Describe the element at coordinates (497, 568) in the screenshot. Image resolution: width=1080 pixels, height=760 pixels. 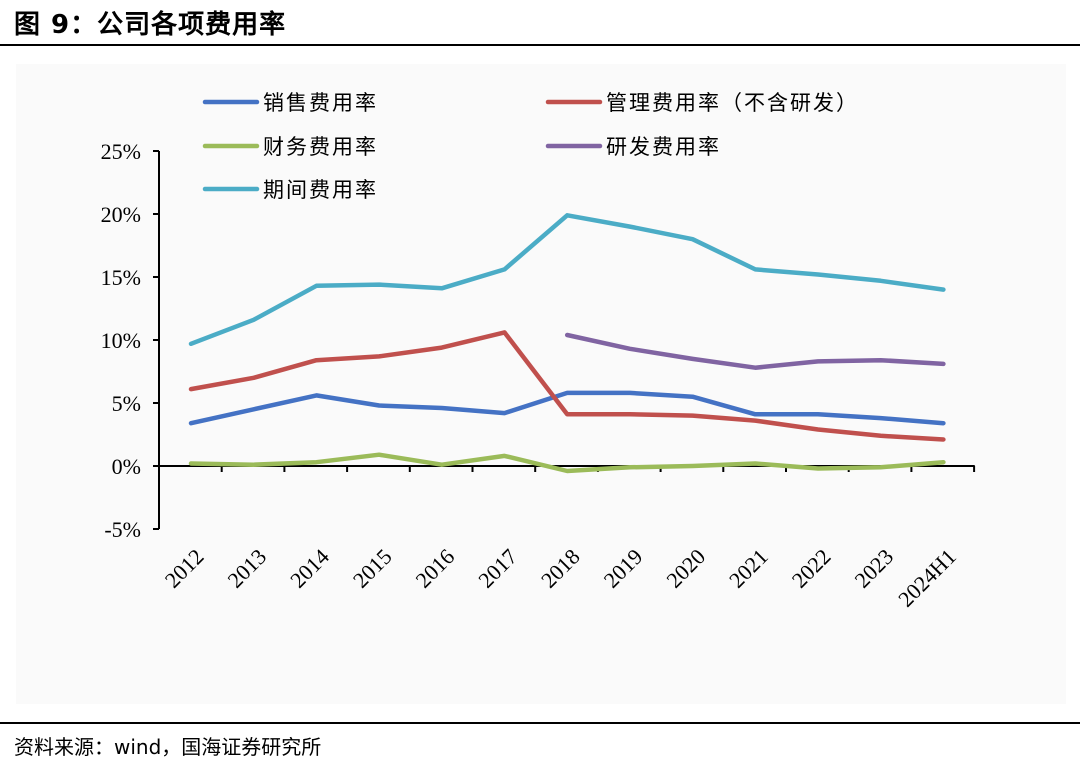
I see `x-tick-label: 2017` at that location.